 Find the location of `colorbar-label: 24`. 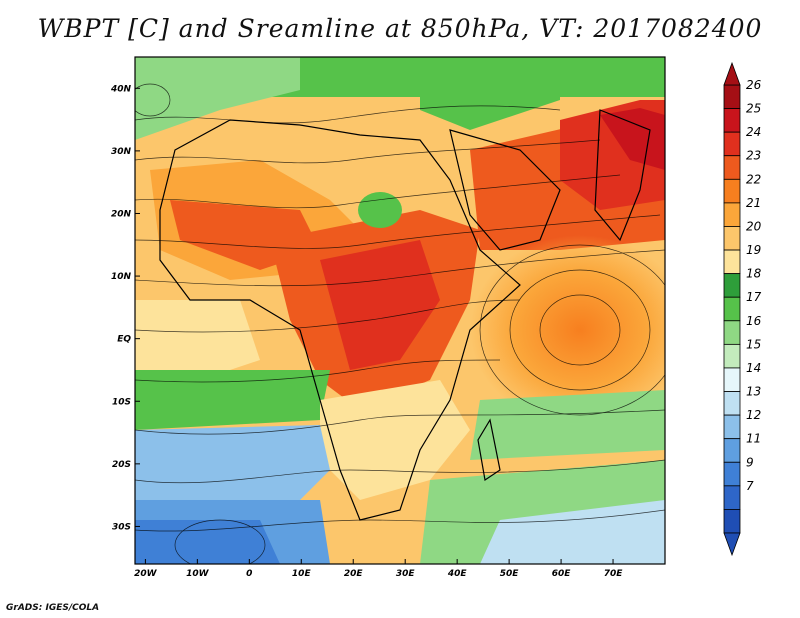

colorbar-label: 24 is located at coordinates (753, 132).